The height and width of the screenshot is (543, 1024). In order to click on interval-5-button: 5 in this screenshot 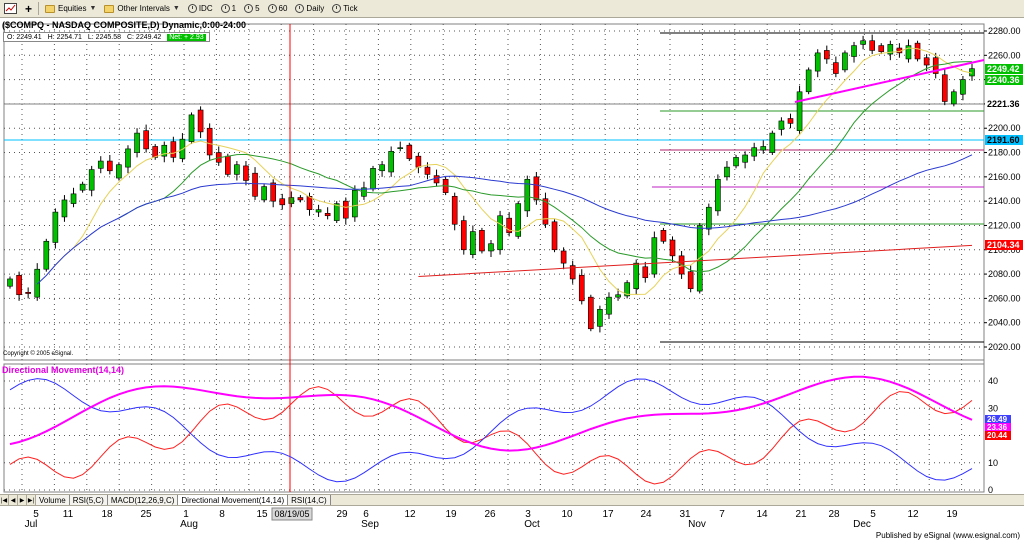, I will do `click(251, 9)`.